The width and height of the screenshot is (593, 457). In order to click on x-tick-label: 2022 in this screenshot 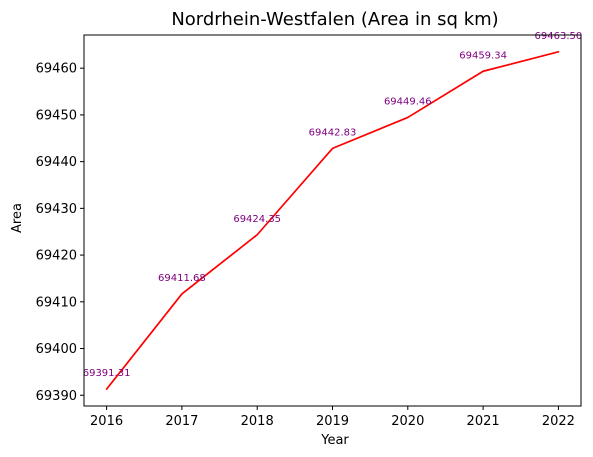, I will do `click(558, 421)`.